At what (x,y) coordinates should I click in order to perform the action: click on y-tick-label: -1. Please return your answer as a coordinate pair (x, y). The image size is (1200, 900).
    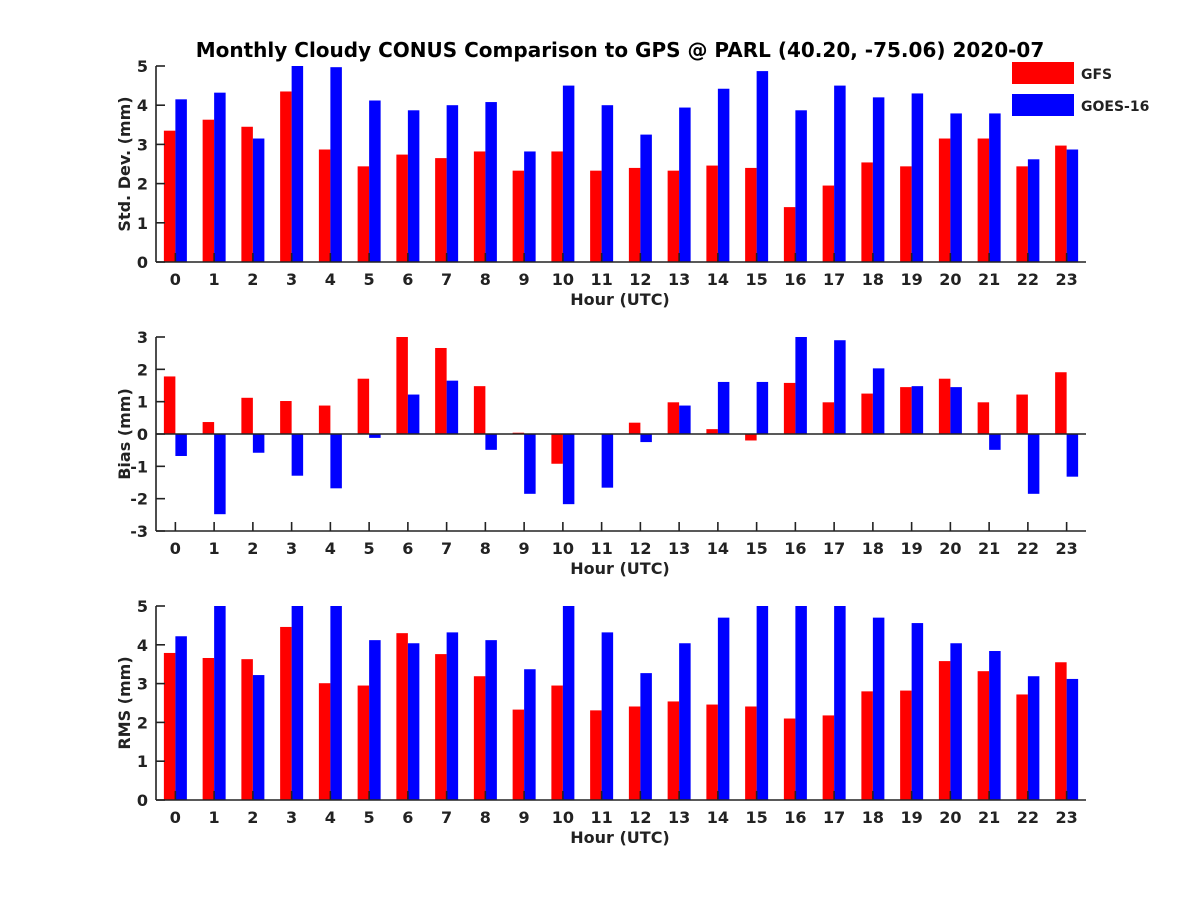
    Looking at the image, I should click on (139, 466).